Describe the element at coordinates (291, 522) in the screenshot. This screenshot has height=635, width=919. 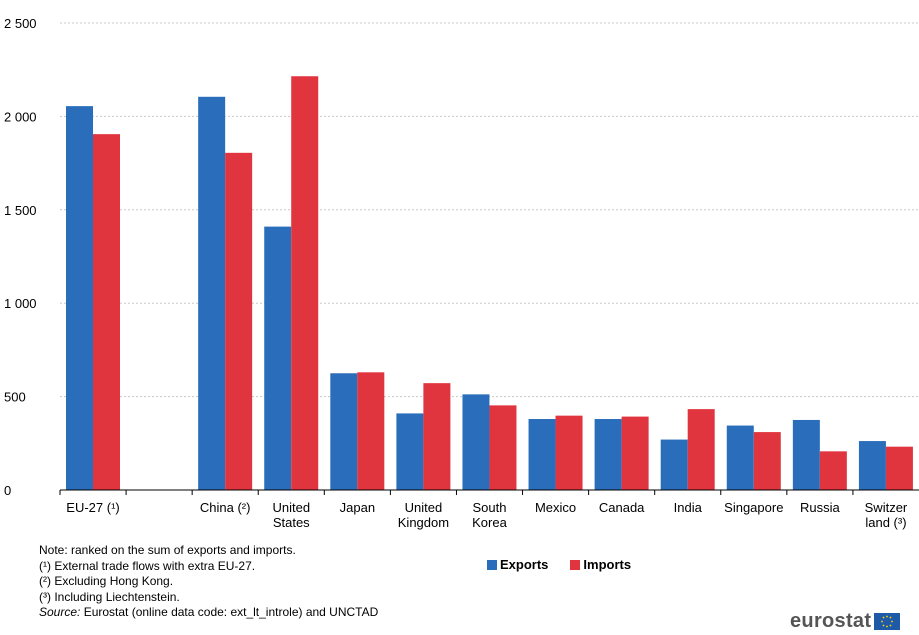
I see `category-label: States` at that location.